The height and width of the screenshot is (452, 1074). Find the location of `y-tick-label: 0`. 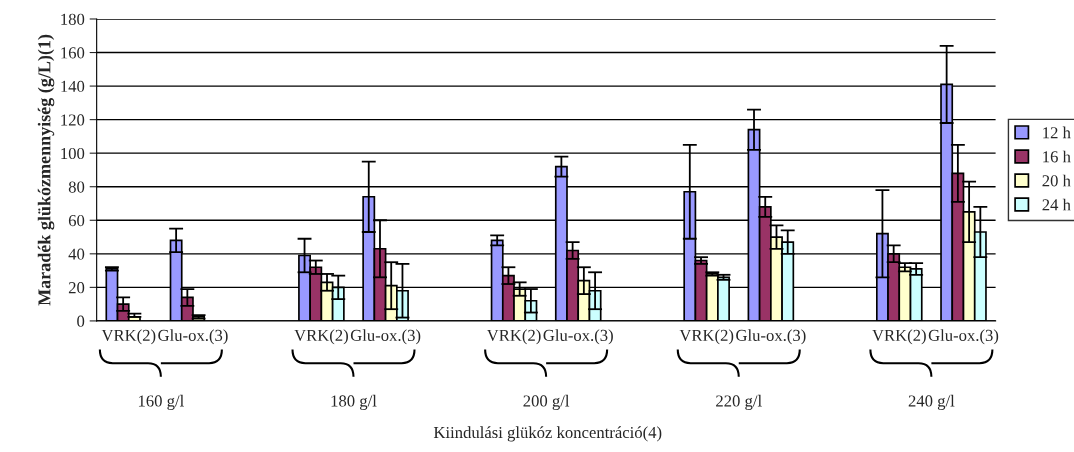

y-tick-label: 0 is located at coordinates (81, 321).